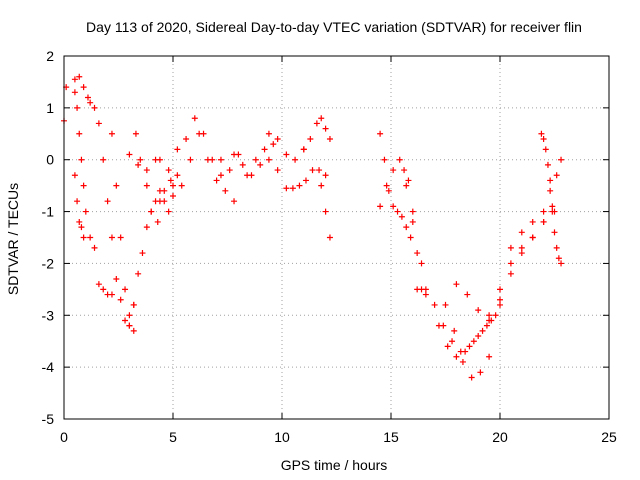 This screenshot has width=640, height=480. Describe the element at coordinates (48, 419) in the screenshot. I see `y-tick-label: -5` at that location.